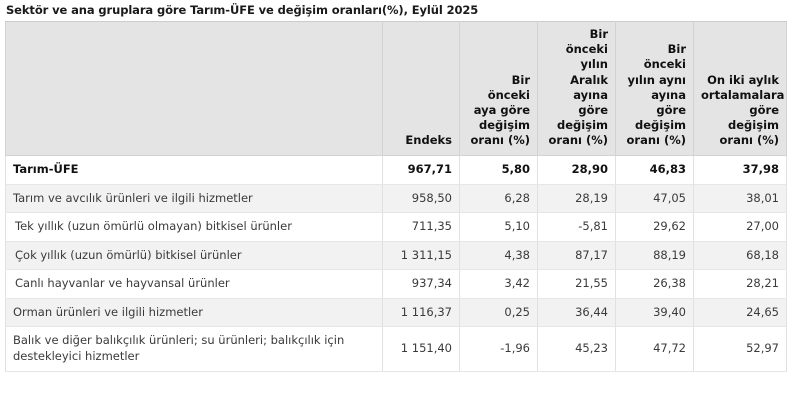  I want to click on column-header-monthly-change: Bir önceki aya göre değişim oranı (%), so click(498, 88).